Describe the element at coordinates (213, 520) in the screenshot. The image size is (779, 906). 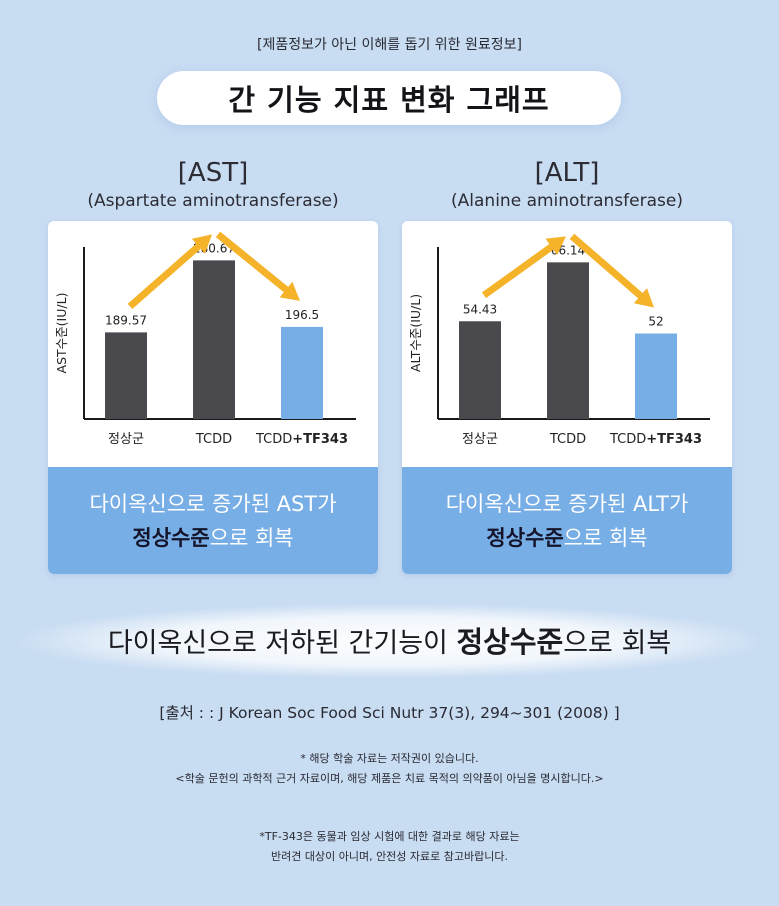
I see `chart-caption: 다이옥신으로 증가된 AST가 정상수준으로 회복` at that location.